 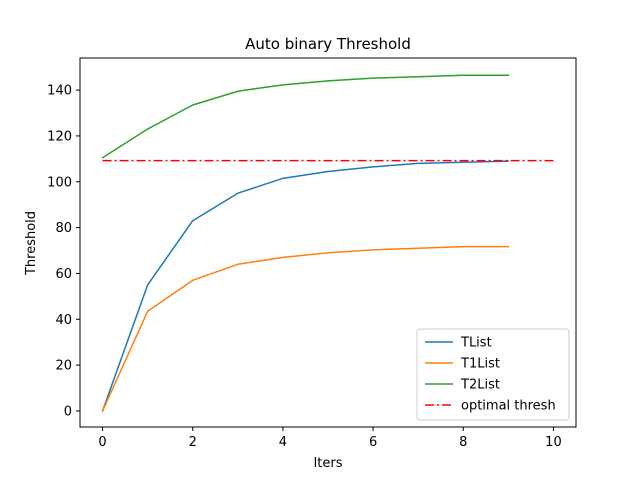 I want to click on y-tick-label: 100, so click(x=59, y=182).